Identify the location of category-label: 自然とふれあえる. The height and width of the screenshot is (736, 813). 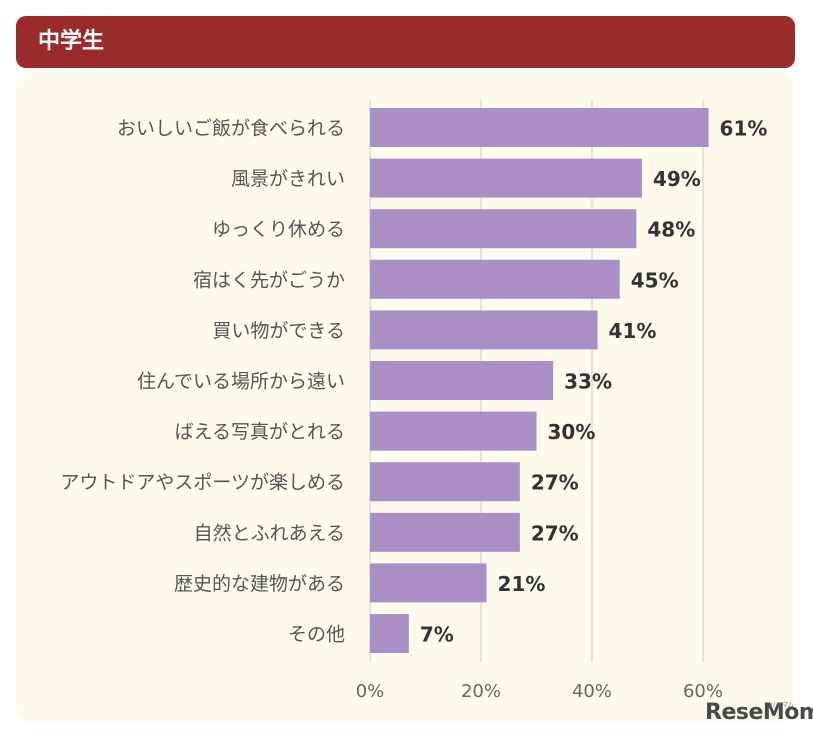
(269, 533).